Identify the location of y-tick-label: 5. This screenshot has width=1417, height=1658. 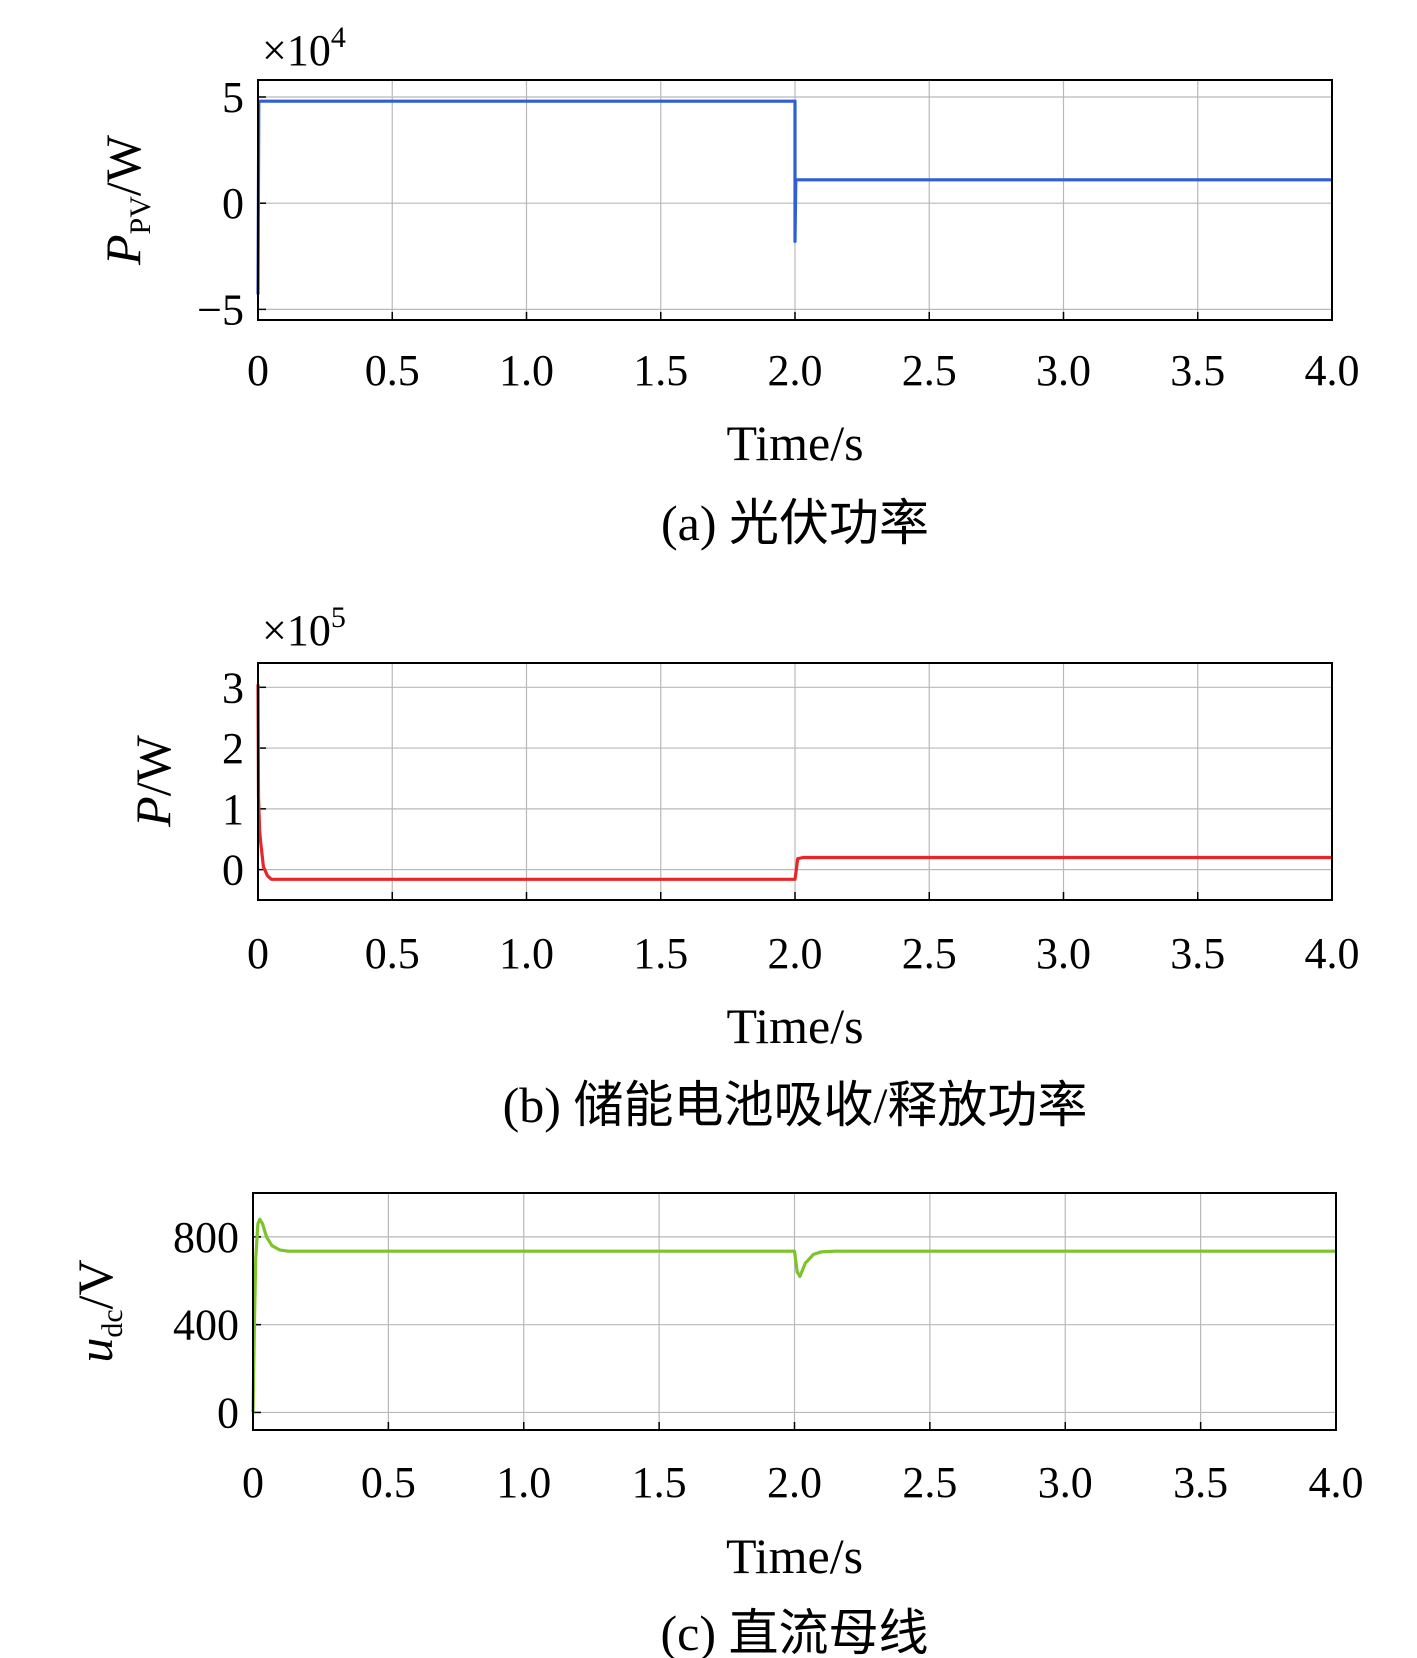
(233, 97).